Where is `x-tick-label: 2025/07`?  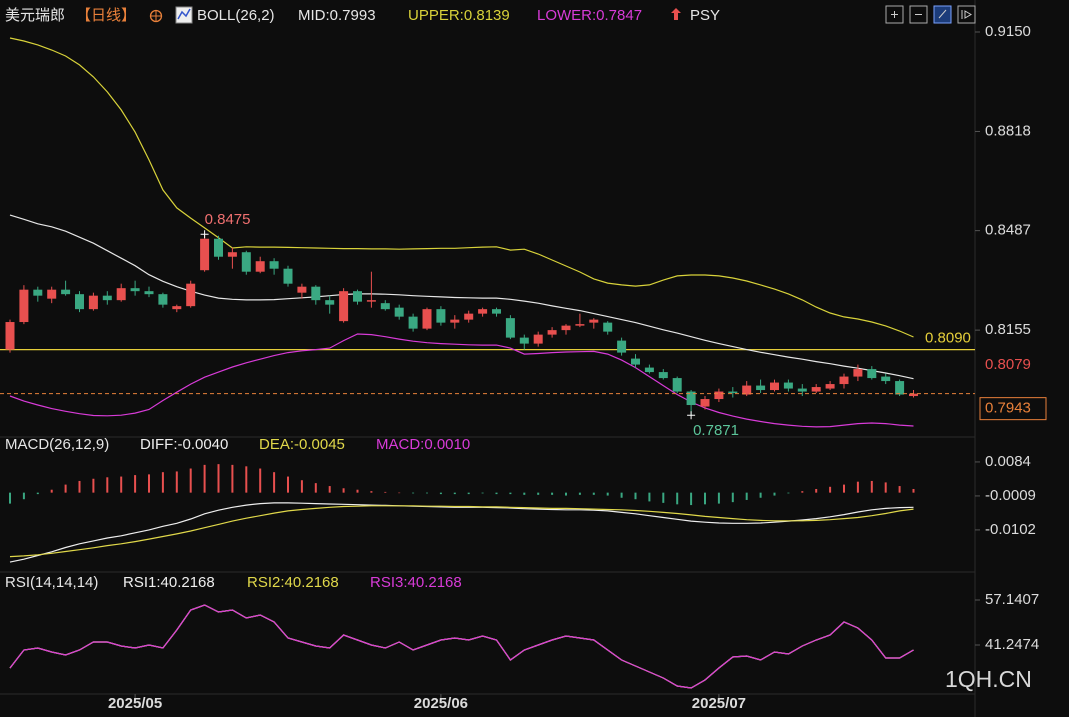 x-tick-label: 2025/07 is located at coordinates (719, 703).